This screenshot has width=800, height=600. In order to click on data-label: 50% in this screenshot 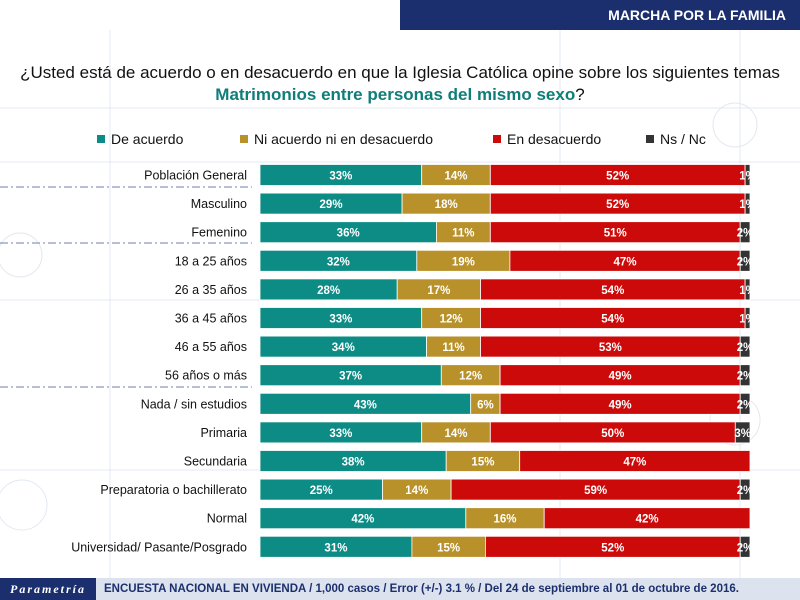, I will do `click(612, 434)`.